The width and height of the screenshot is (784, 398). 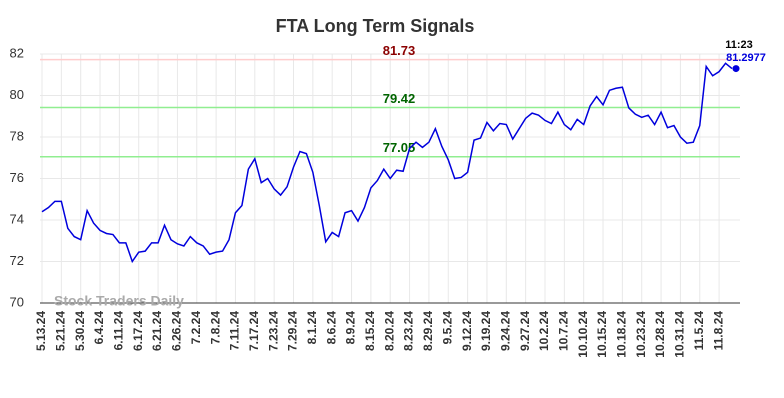 I want to click on y-tick-label: 80, so click(x=17, y=94).